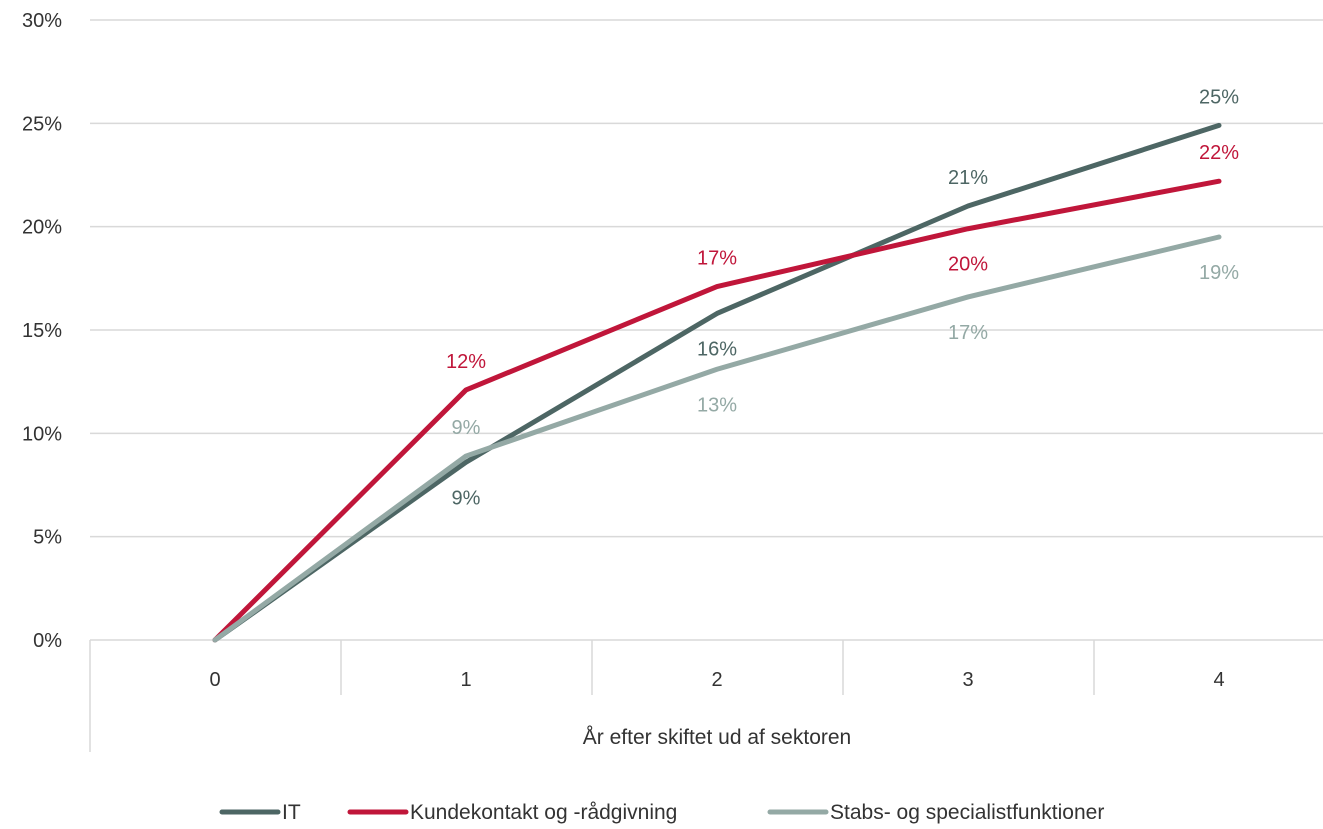  What do you see at coordinates (968, 178) in the screenshot?
I see `data-label: 21%` at bounding box center [968, 178].